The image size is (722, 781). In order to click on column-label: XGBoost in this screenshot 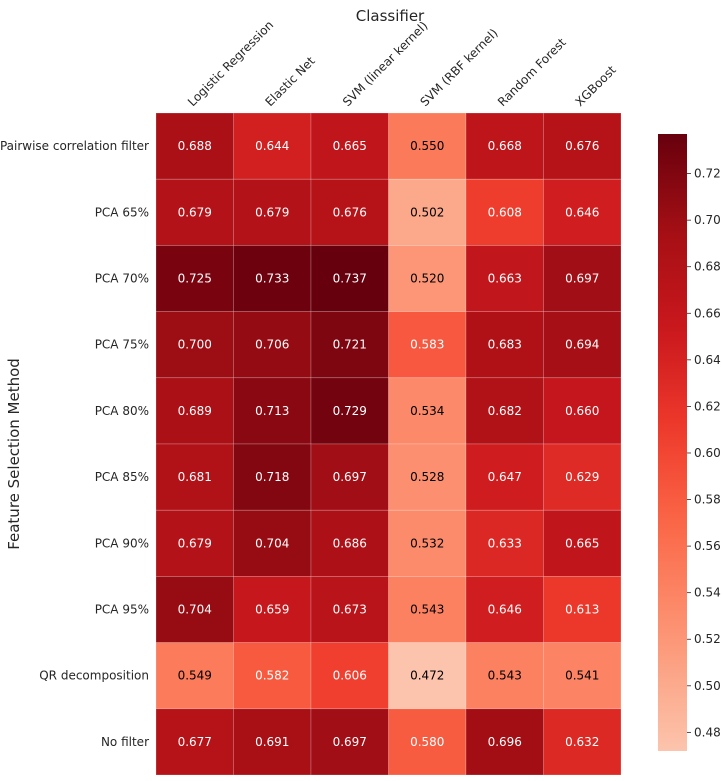, I will do `click(595, 86)`.